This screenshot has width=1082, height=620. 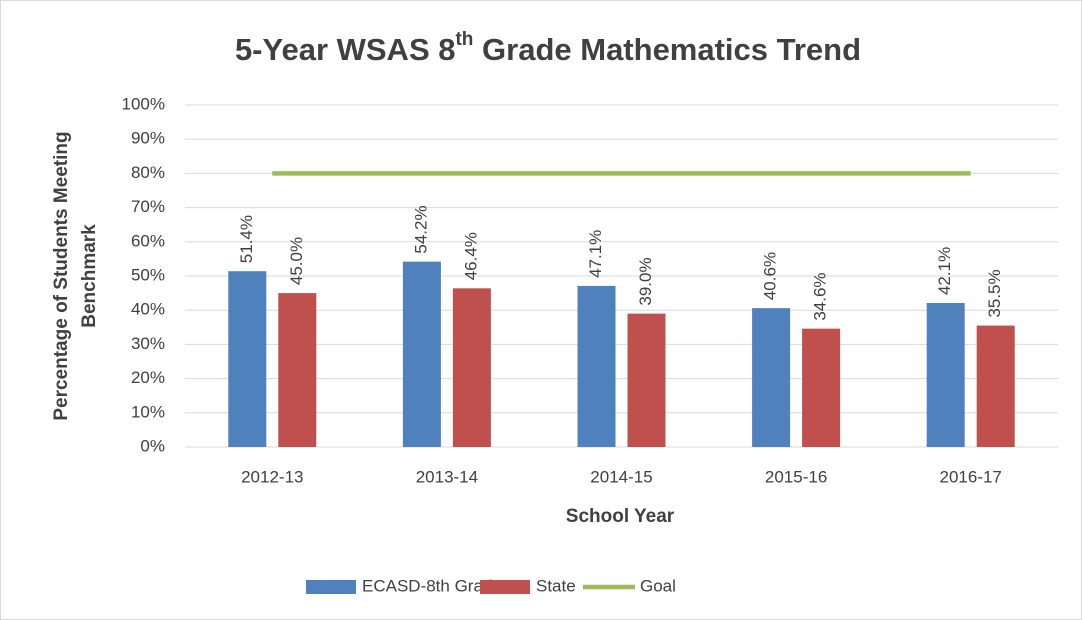 I want to click on data-label: 35.5%, so click(x=994, y=293).